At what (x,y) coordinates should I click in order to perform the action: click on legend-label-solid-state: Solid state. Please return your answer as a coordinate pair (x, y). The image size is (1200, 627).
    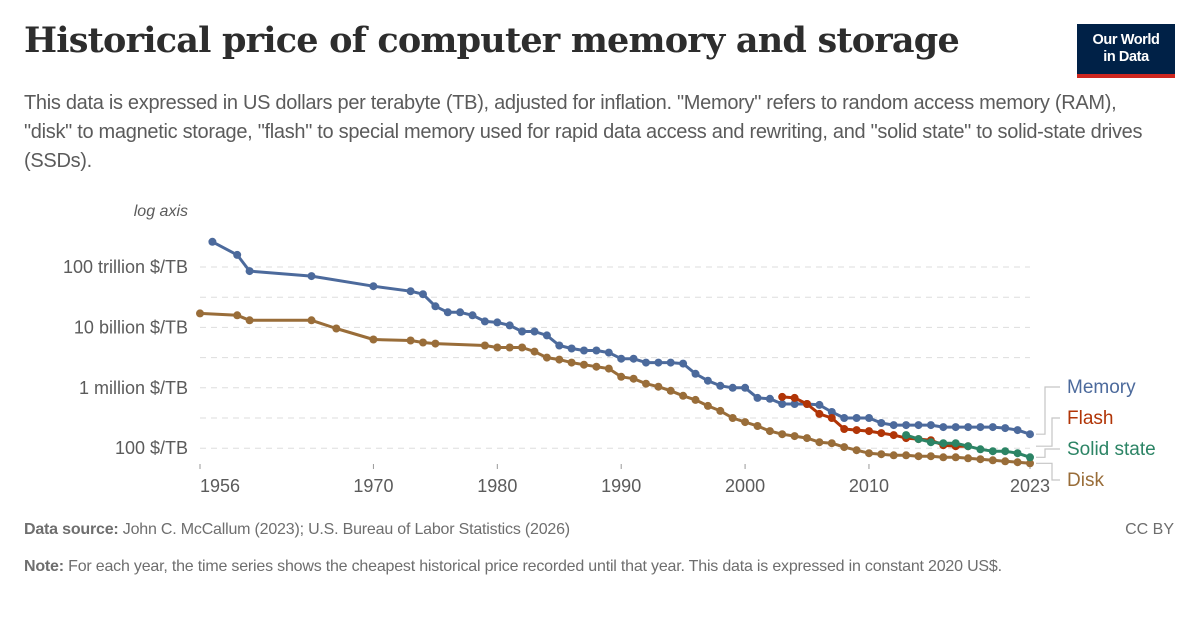
    Looking at the image, I should click on (1111, 449).